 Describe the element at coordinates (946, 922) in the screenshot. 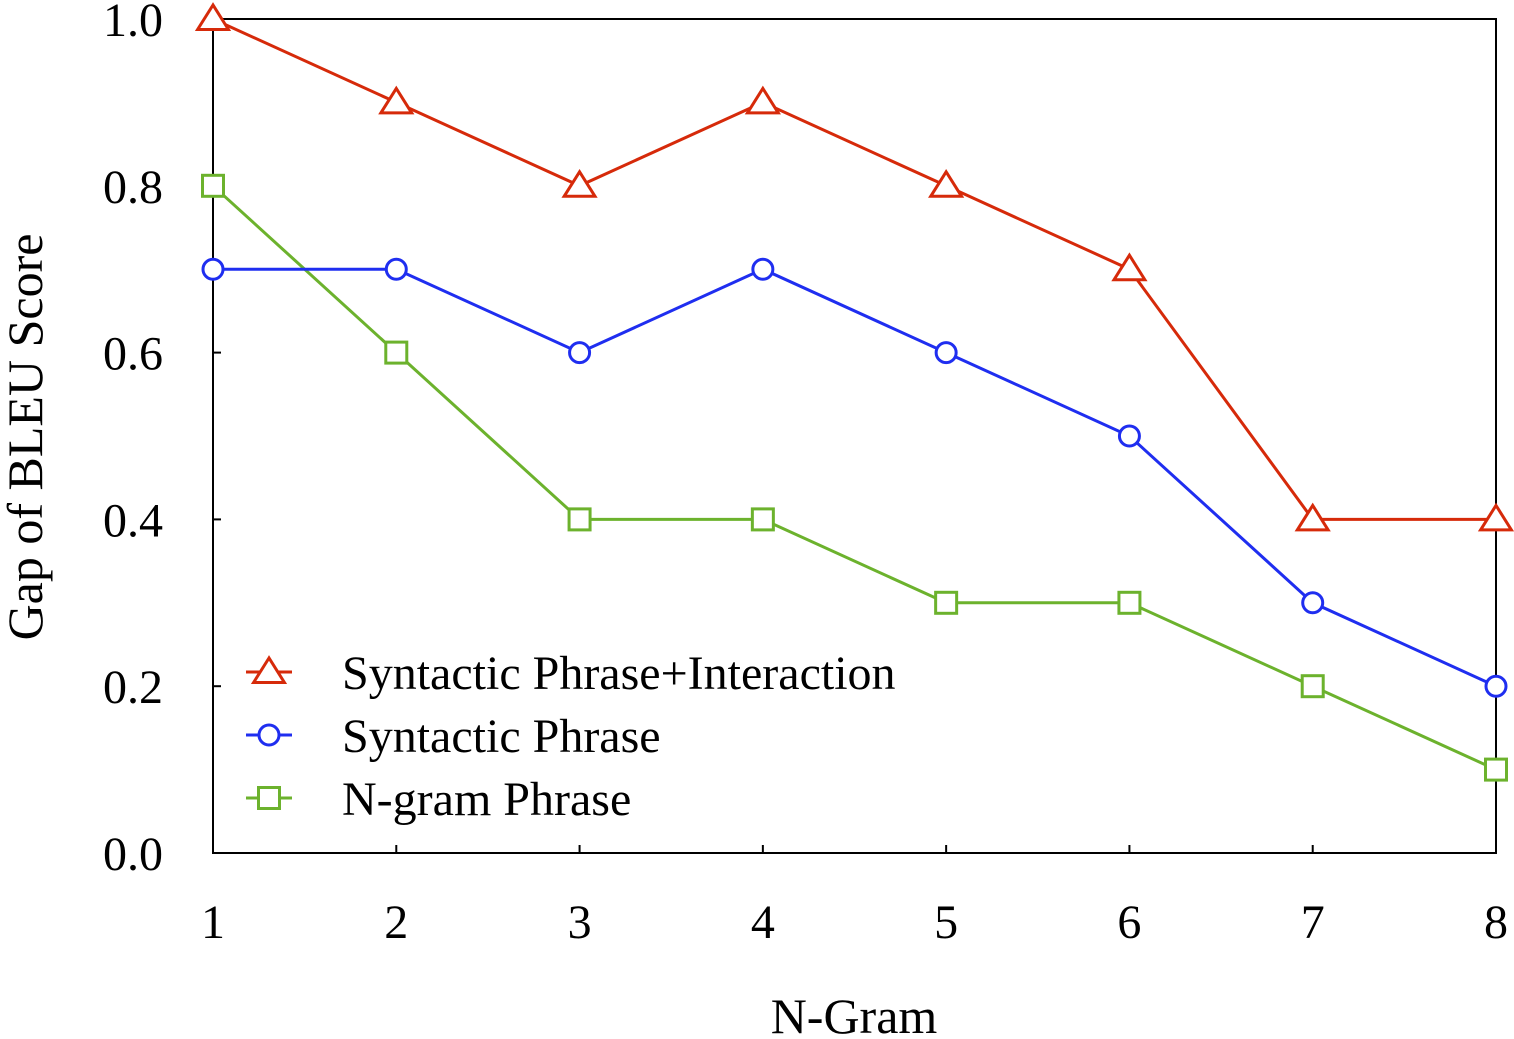

I see `x-tick-label: 5` at that location.